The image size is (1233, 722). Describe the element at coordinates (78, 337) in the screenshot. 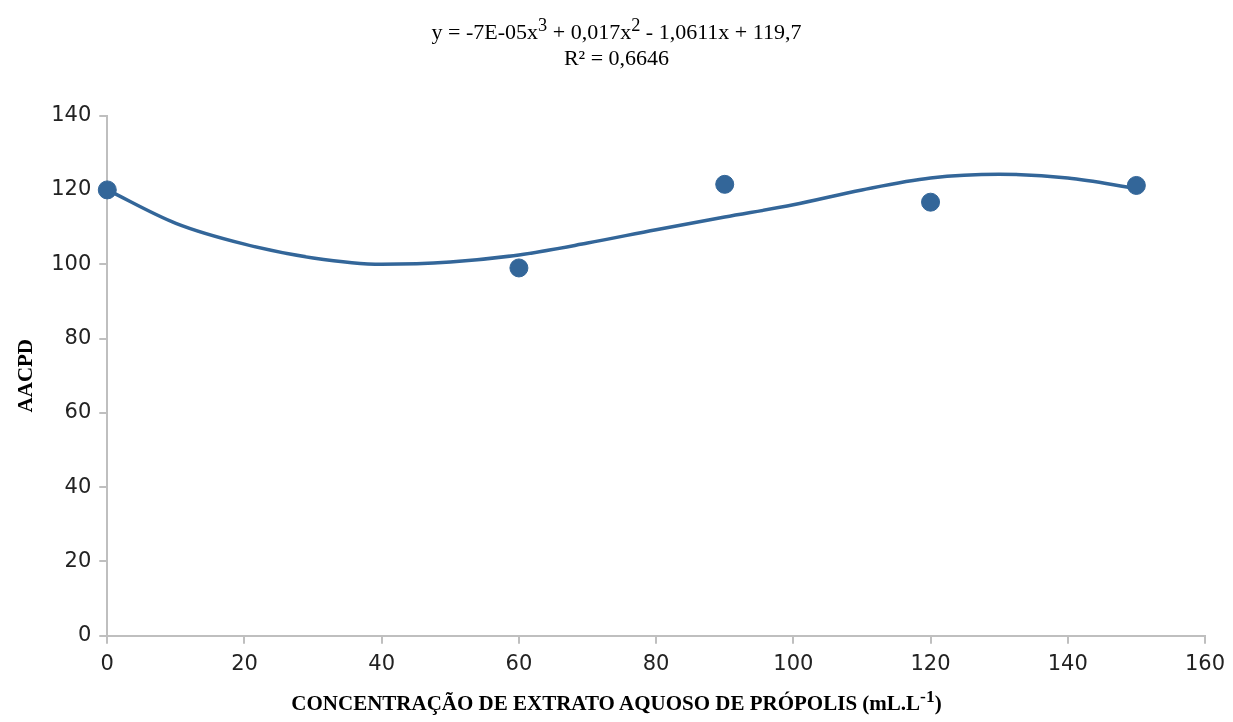

I see `y-tick-label: 80` at that location.